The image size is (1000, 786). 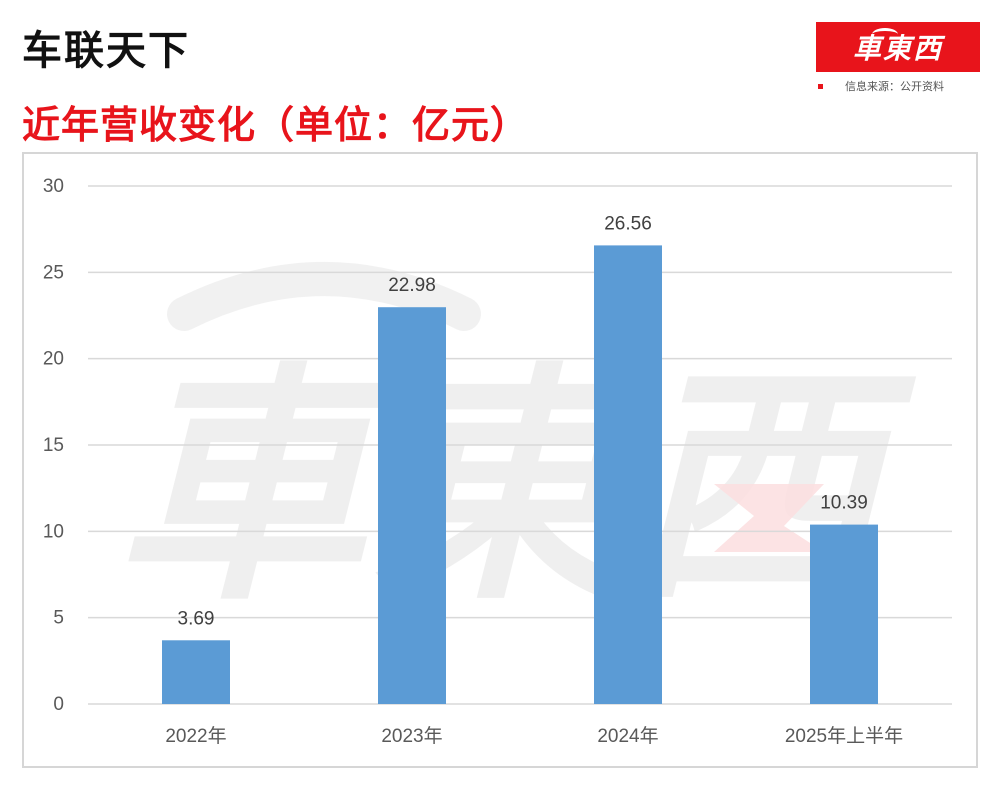 What do you see at coordinates (844, 503) in the screenshot?
I see `data-label: 10.39` at bounding box center [844, 503].